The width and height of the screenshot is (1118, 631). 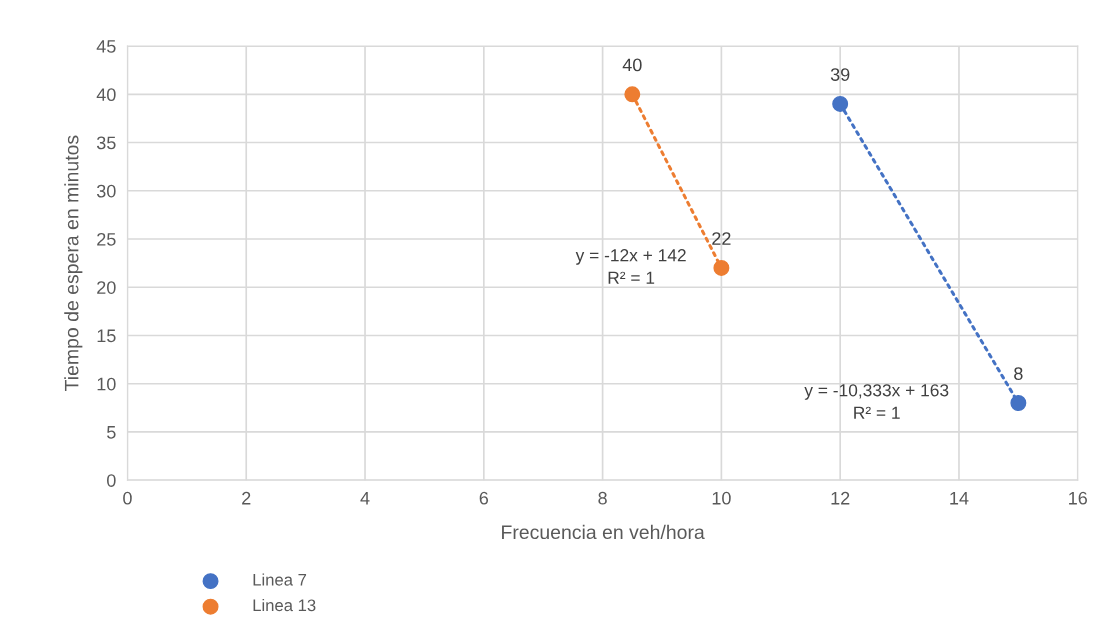 I want to click on y-tick-label: 30, so click(x=106, y=191).